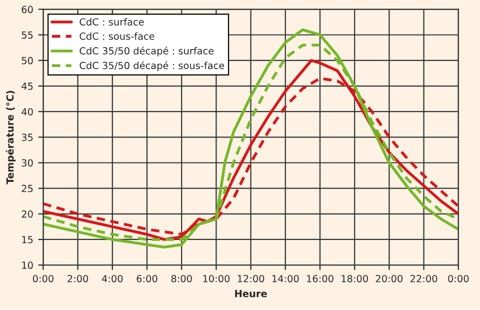  I want to click on y-tick-label: 40, so click(27, 112).